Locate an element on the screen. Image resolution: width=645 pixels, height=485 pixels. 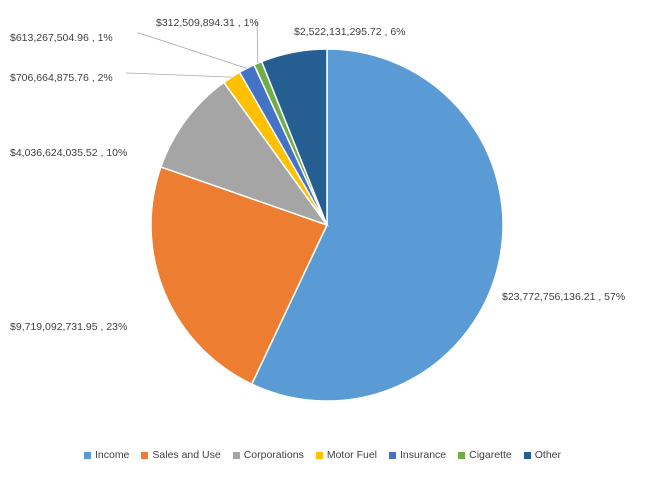
pie-slice-corporations is located at coordinates (244, 154).